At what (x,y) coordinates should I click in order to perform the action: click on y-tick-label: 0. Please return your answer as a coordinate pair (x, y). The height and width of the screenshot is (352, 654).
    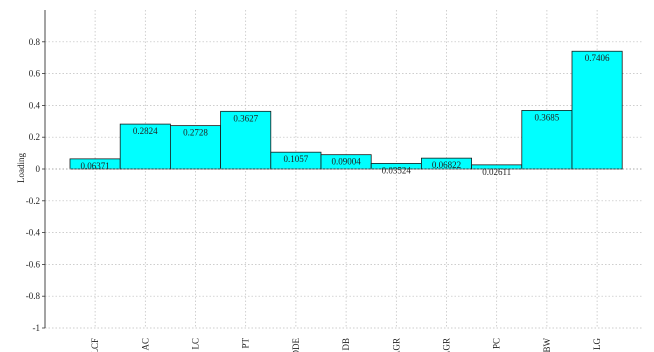
    Looking at the image, I should click on (38, 169).